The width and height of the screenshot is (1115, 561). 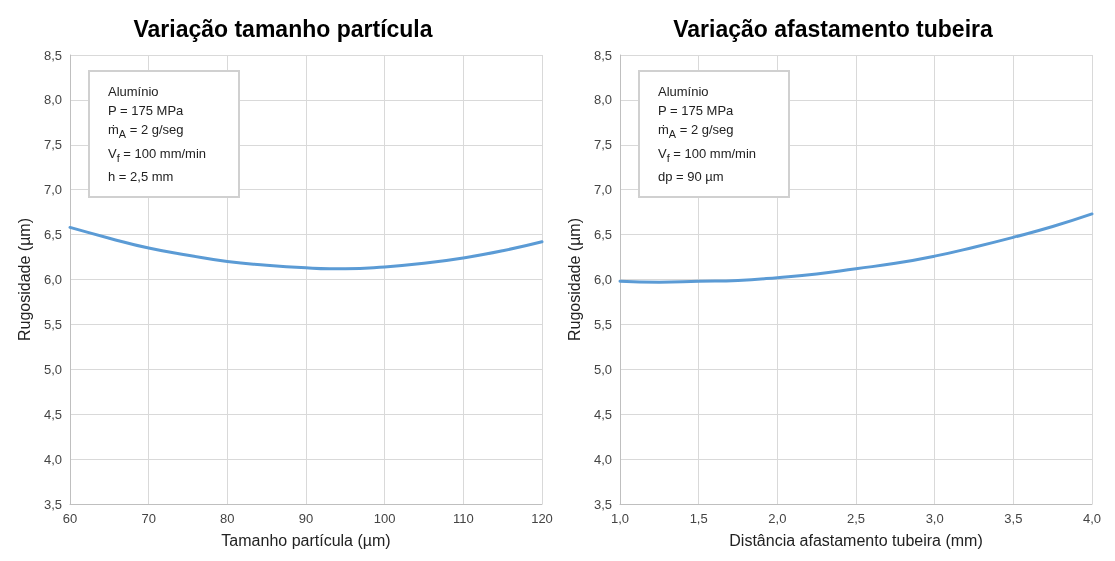 What do you see at coordinates (1092, 518) in the screenshot?
I see `x-tick-label: 4,0` at bounding box center [1092, 518].